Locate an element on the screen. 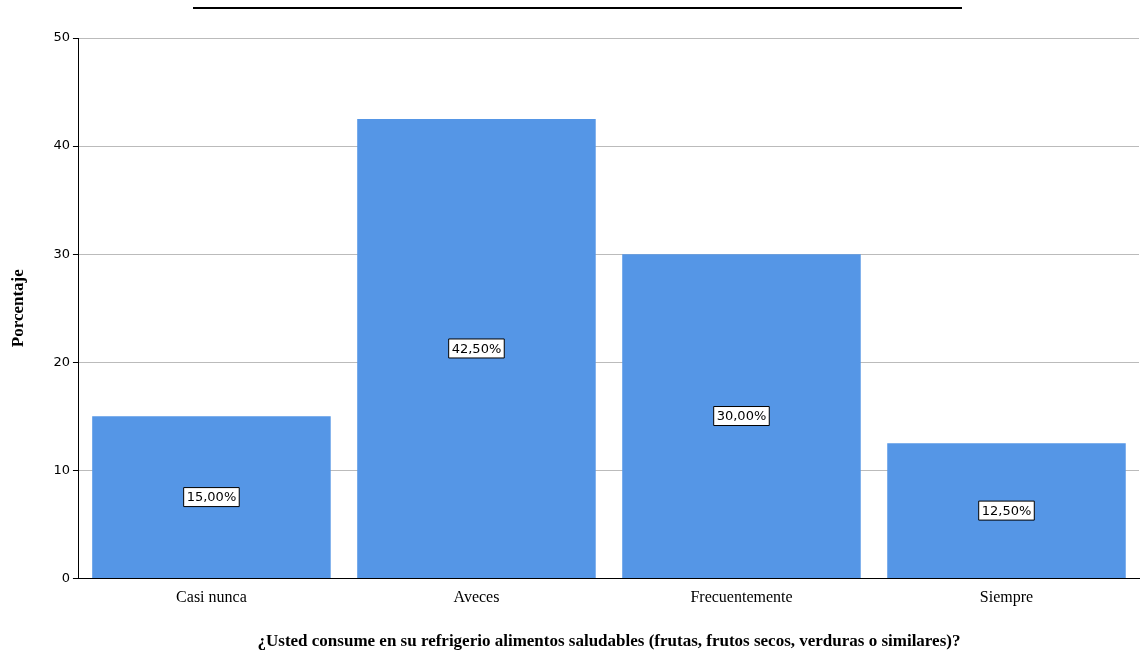  y-tick-label: 10 is located at coordinates (61, 469).